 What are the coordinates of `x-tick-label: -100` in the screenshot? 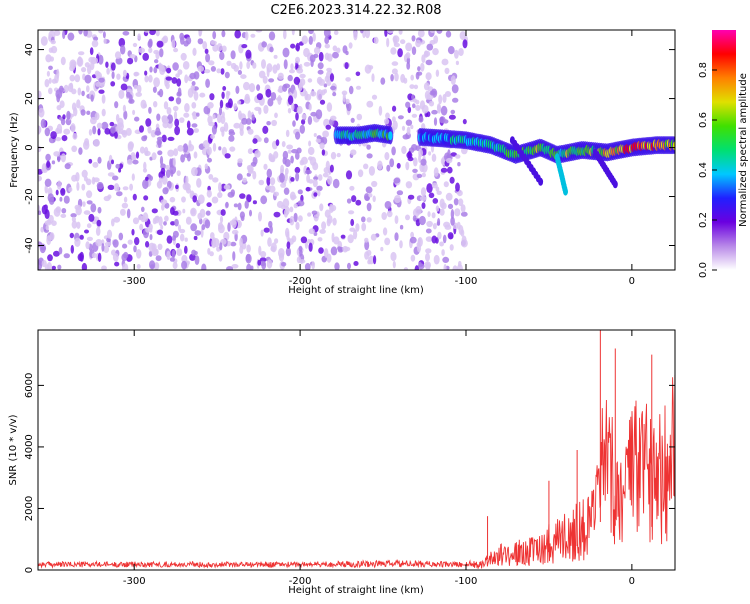 It's located at (466, 281).